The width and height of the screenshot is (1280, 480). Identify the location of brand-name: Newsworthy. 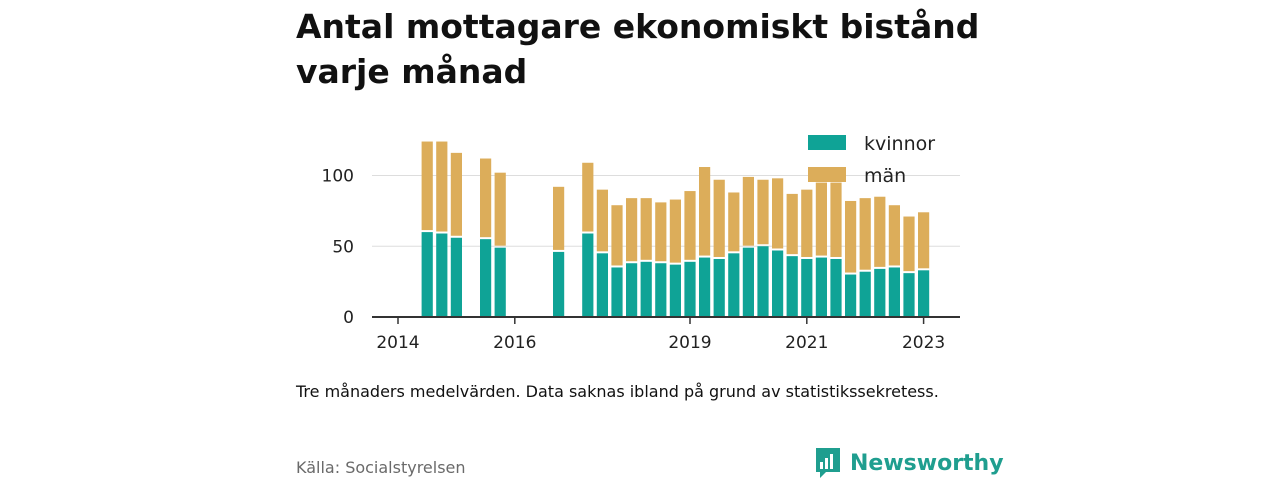
(927, 463).